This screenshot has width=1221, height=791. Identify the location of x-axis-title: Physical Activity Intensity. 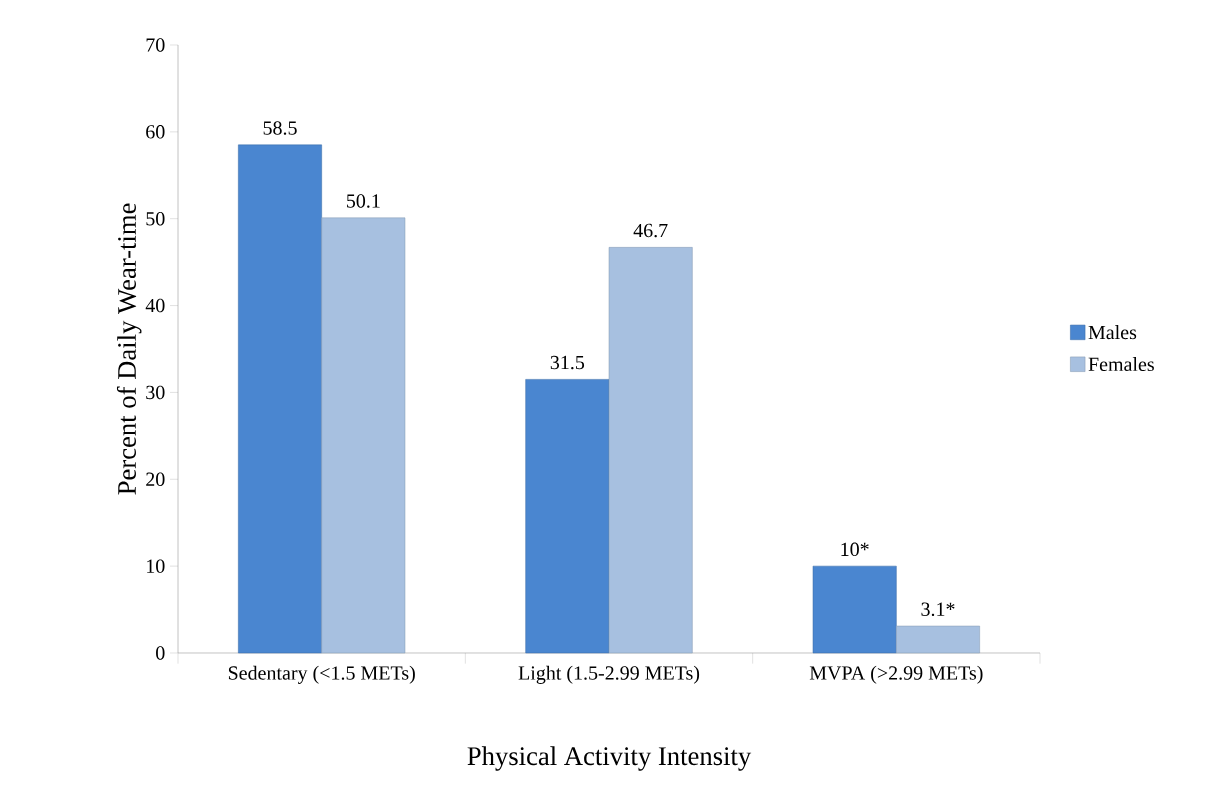
(609, 758).